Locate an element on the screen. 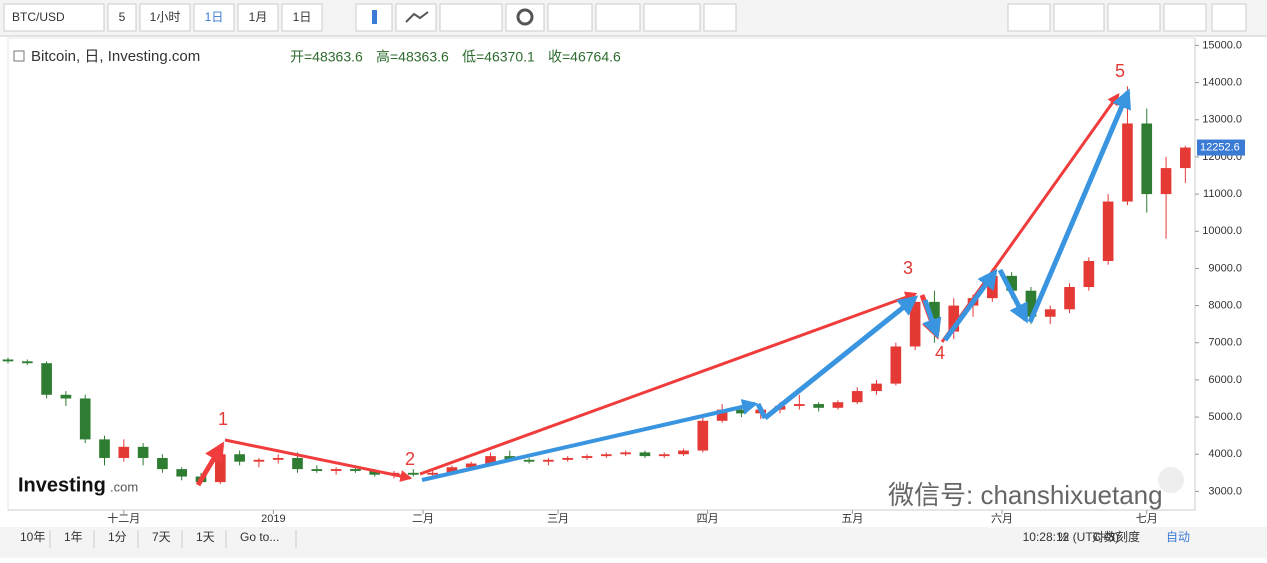 The image size is (1267, 563). last-price-badge is located at coordinates (1221, 147).